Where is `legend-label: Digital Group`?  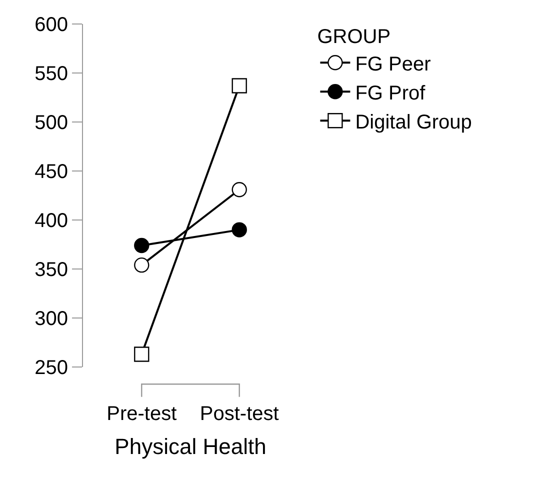
legend-label: Digital Group is located at coordinates (413, 122).